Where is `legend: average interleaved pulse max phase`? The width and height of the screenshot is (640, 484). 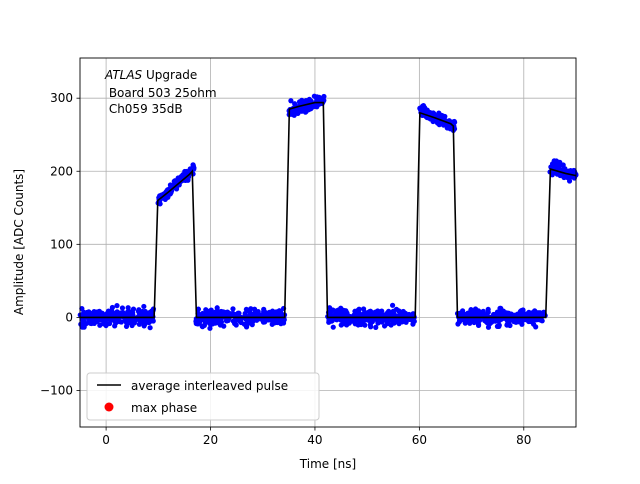
legend: average interleaved pulse max phase is located at coordinates (203, 396).